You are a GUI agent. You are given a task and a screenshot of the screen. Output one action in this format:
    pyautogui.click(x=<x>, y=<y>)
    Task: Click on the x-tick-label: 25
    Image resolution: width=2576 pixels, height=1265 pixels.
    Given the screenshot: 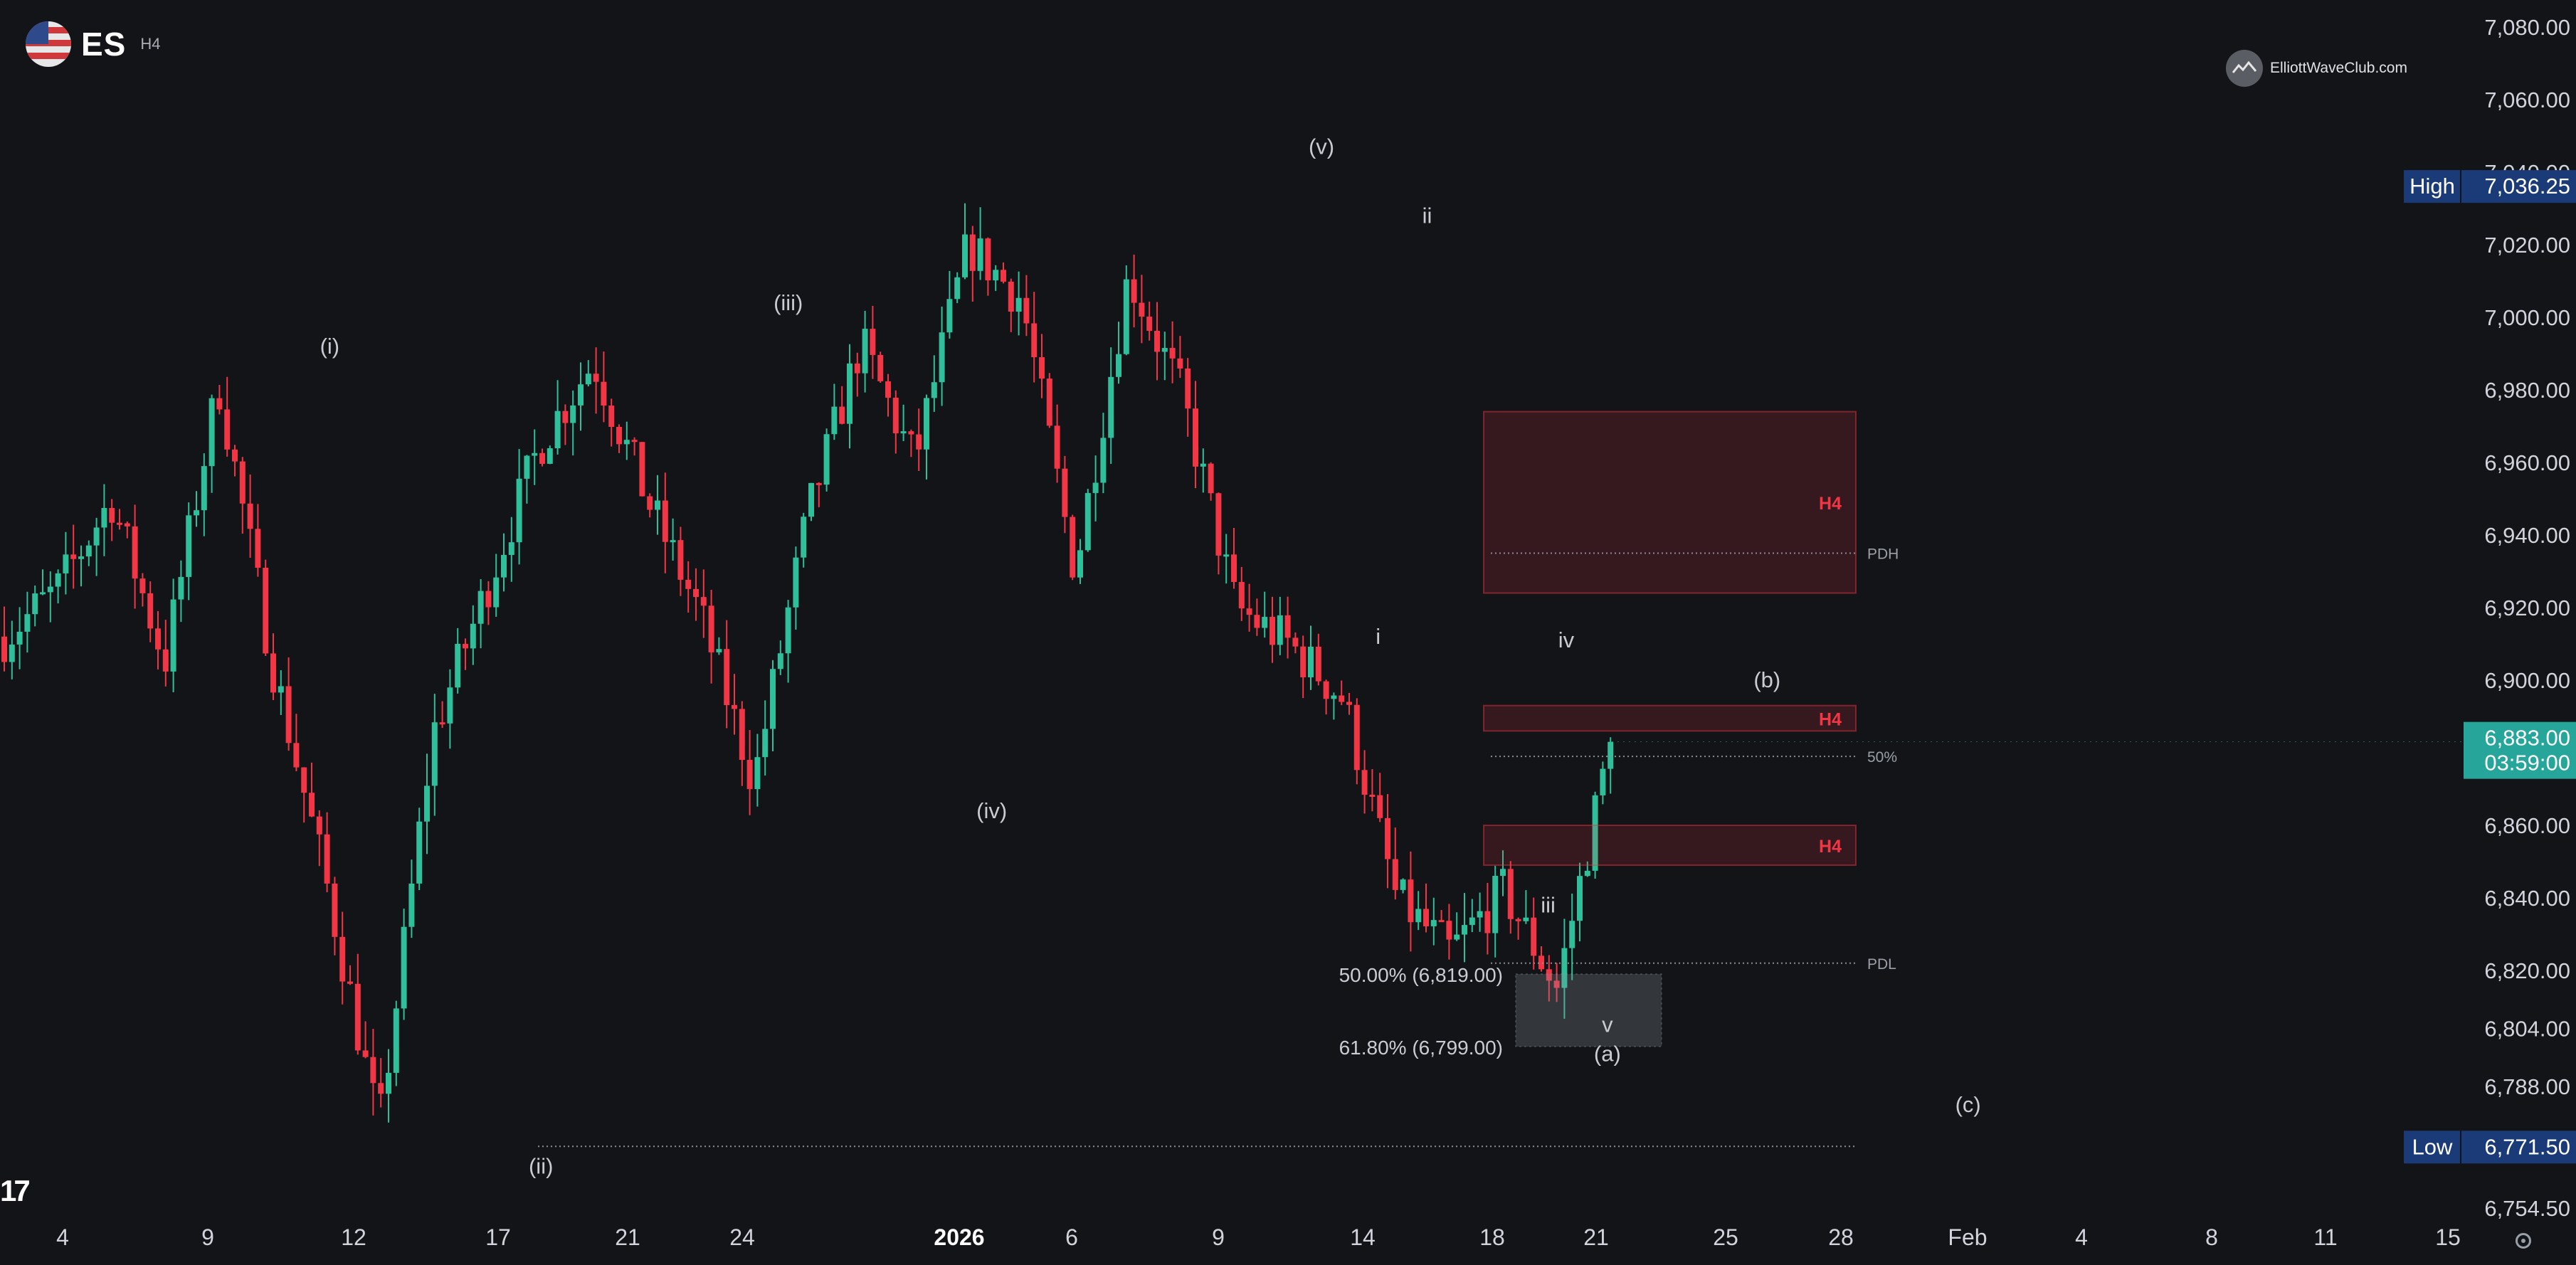 What is the action you would take?
    pyautogui.click(x=1725, y=1237)
    